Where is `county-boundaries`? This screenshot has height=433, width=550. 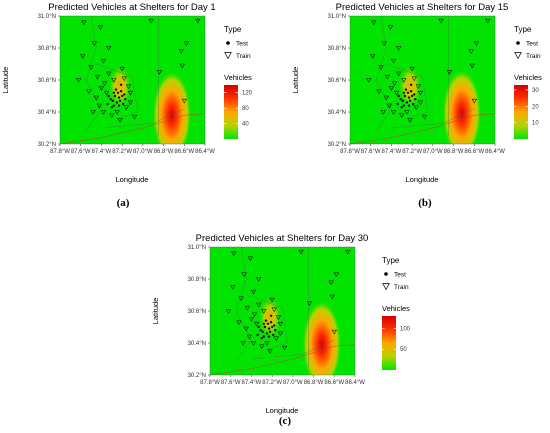 county-boundaries is located at coordinates (285, 307).